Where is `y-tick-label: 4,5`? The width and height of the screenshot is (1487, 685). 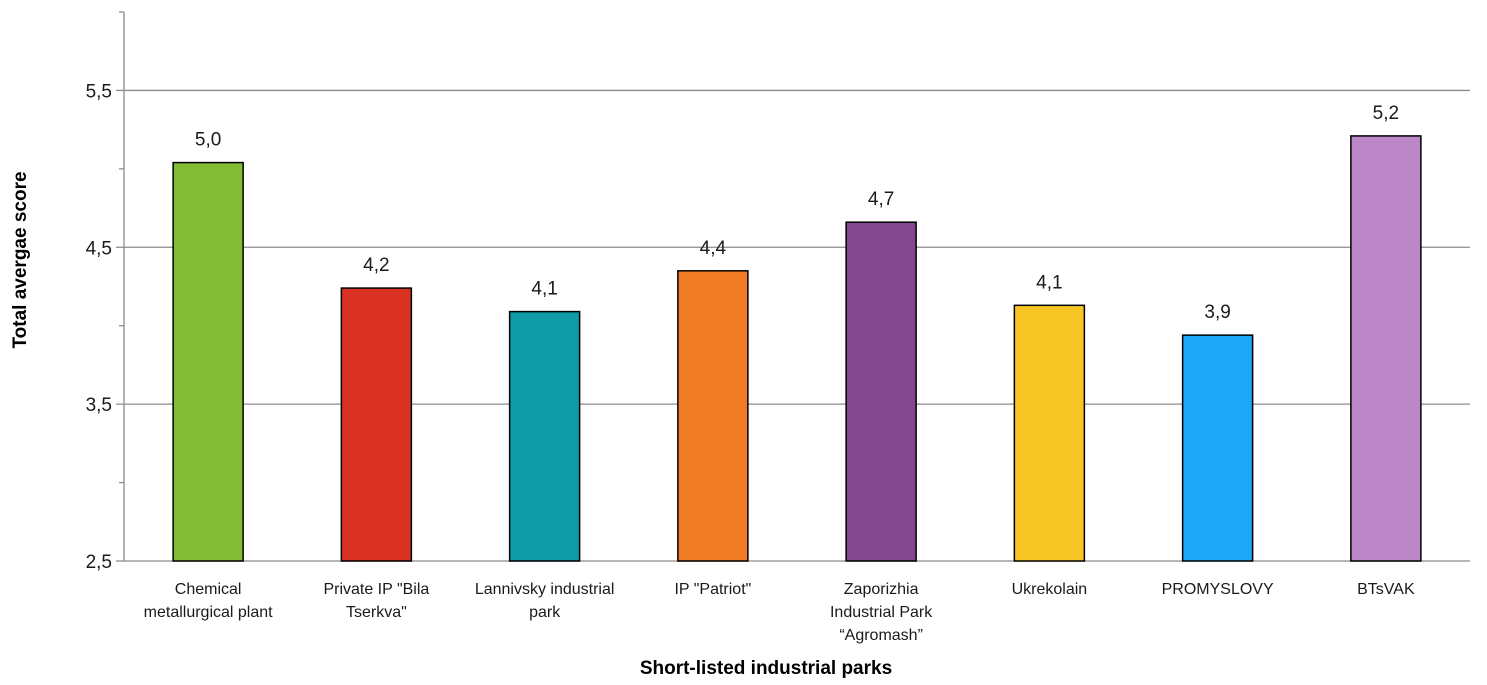
y-tick-label: 4,5 is located at coordinates (99, 248).